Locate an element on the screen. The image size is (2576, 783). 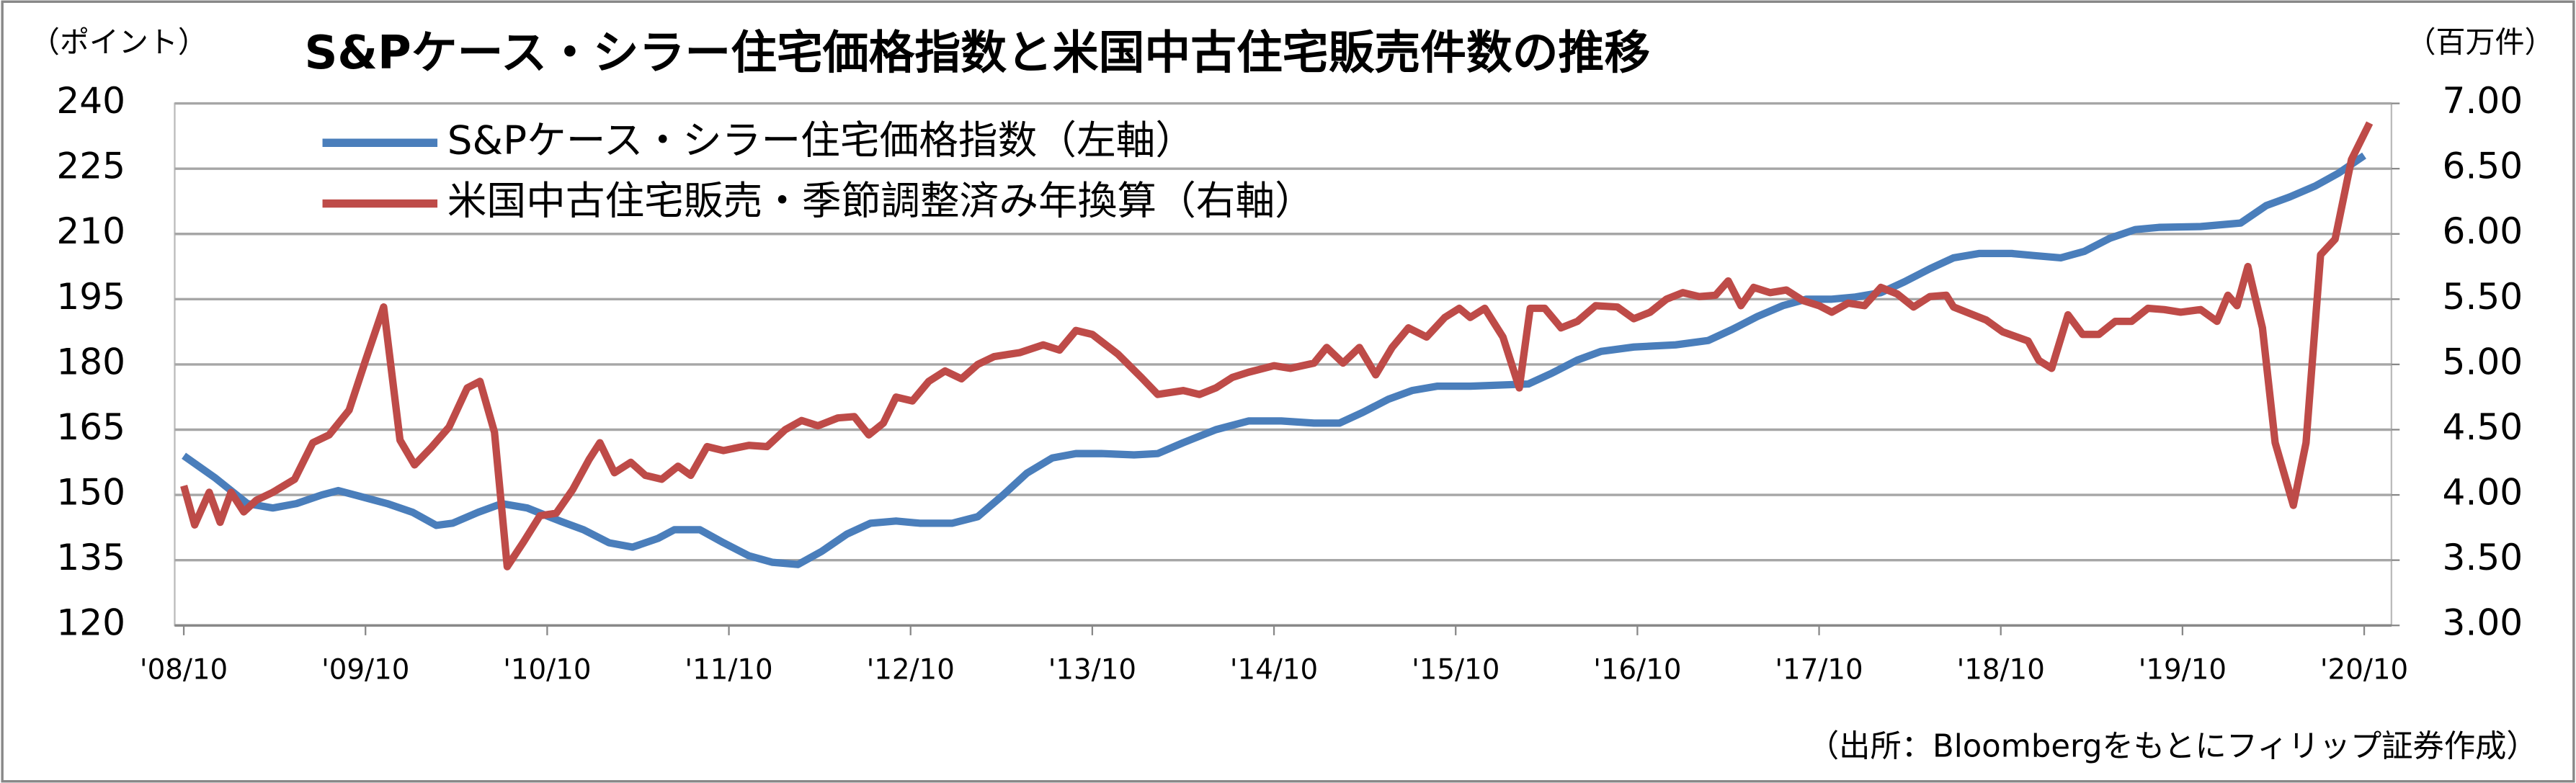
x-tick-label: '15/10 is located at coordinates (1455, 670).